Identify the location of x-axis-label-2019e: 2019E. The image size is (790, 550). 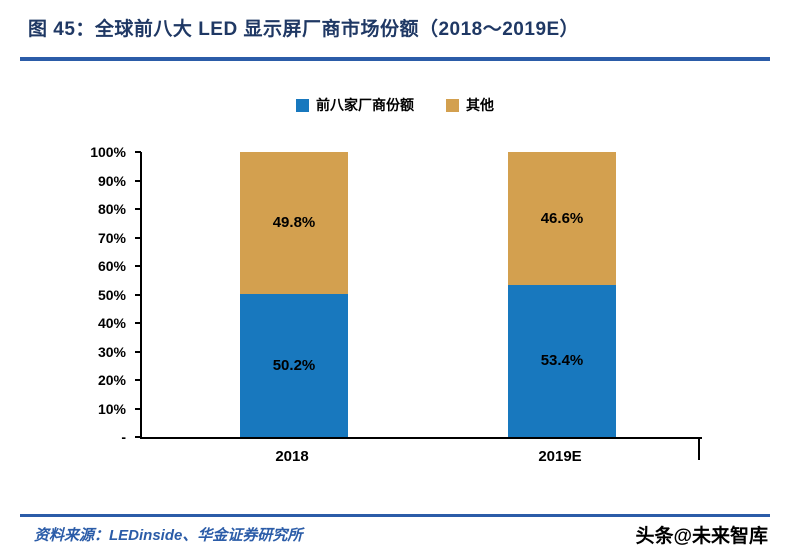
(560, 456).